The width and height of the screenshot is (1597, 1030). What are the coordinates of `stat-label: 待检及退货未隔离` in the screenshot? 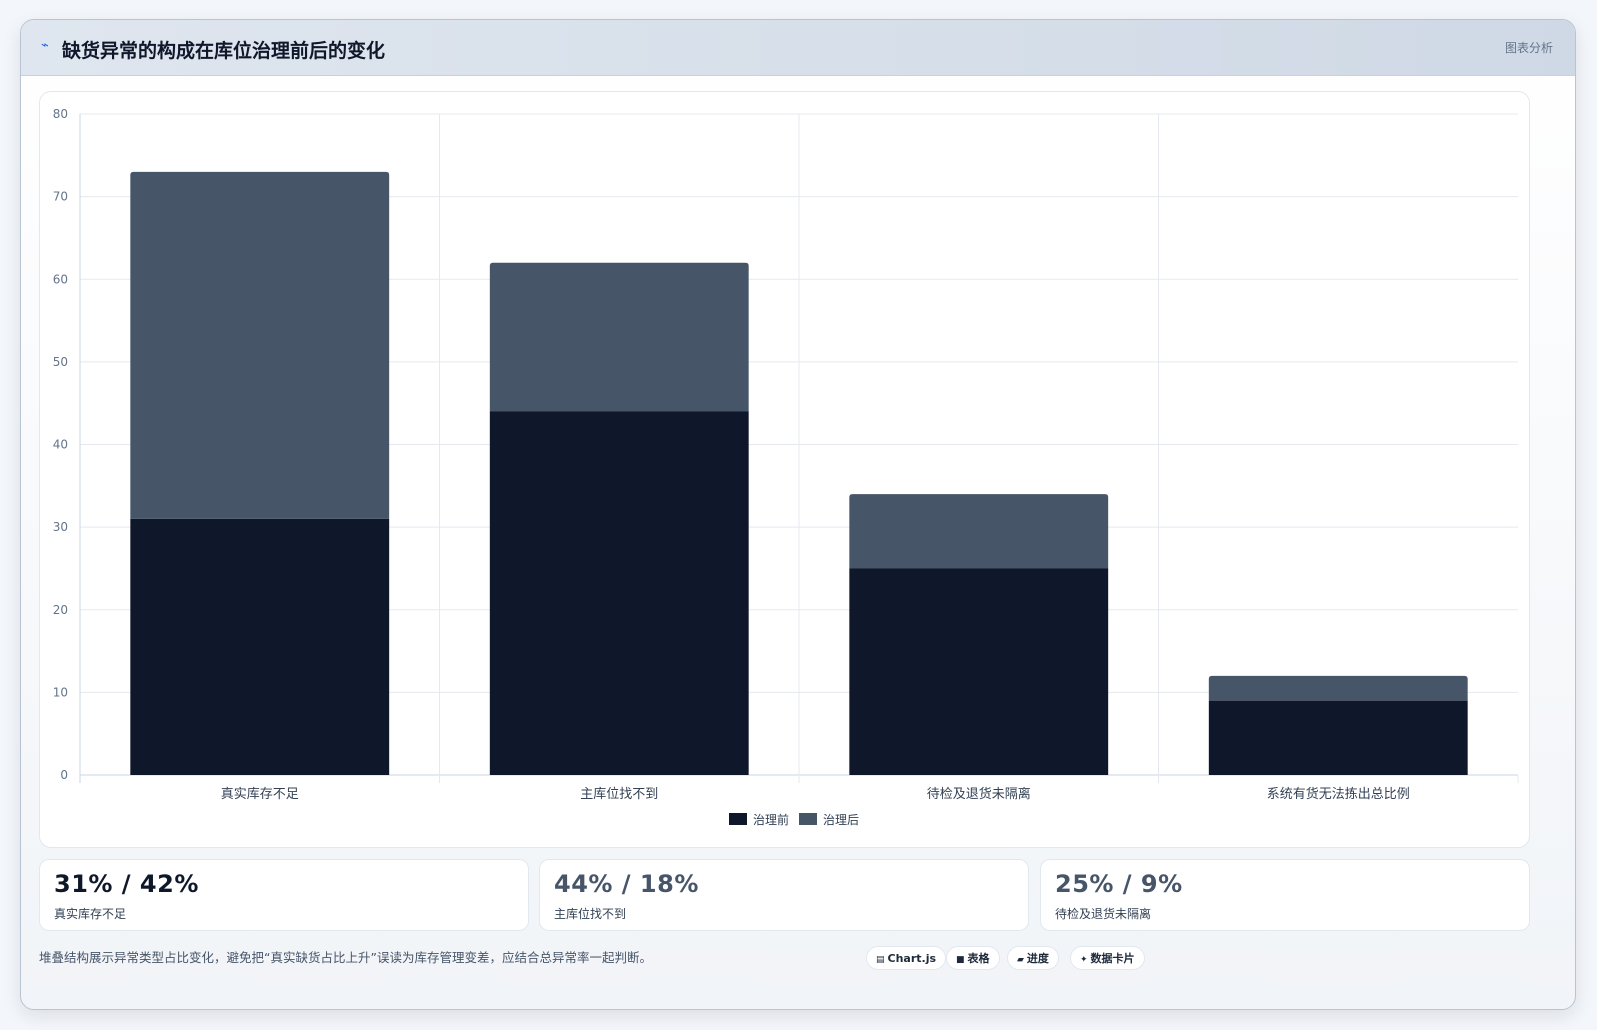 It's located at (1103, 914).